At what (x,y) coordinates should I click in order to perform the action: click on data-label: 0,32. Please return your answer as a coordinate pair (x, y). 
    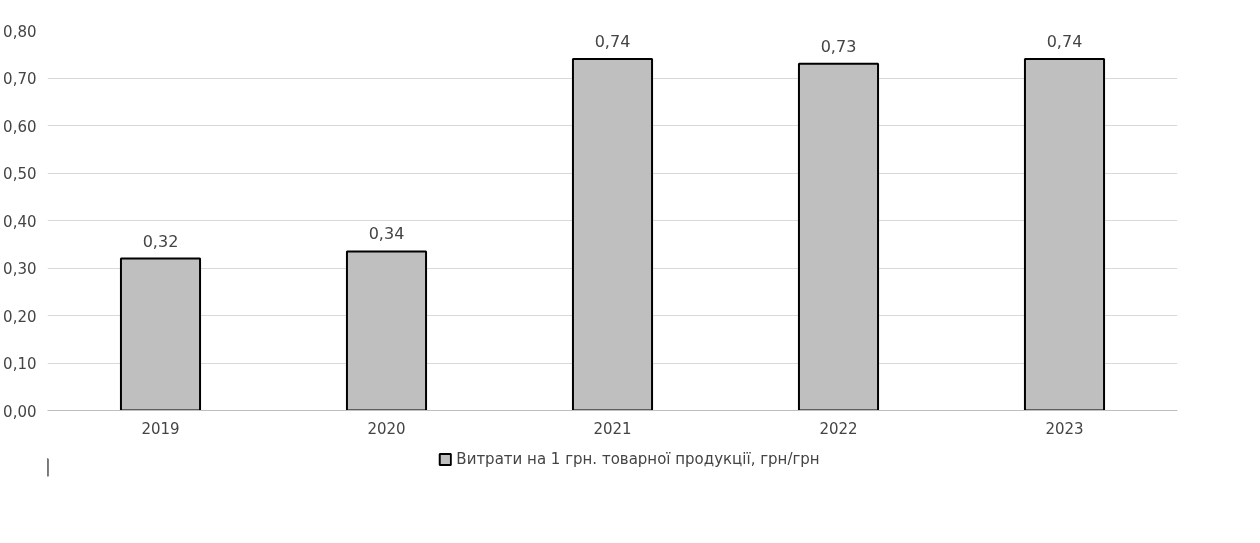
    Looking at the image, I should click on (160, 241).